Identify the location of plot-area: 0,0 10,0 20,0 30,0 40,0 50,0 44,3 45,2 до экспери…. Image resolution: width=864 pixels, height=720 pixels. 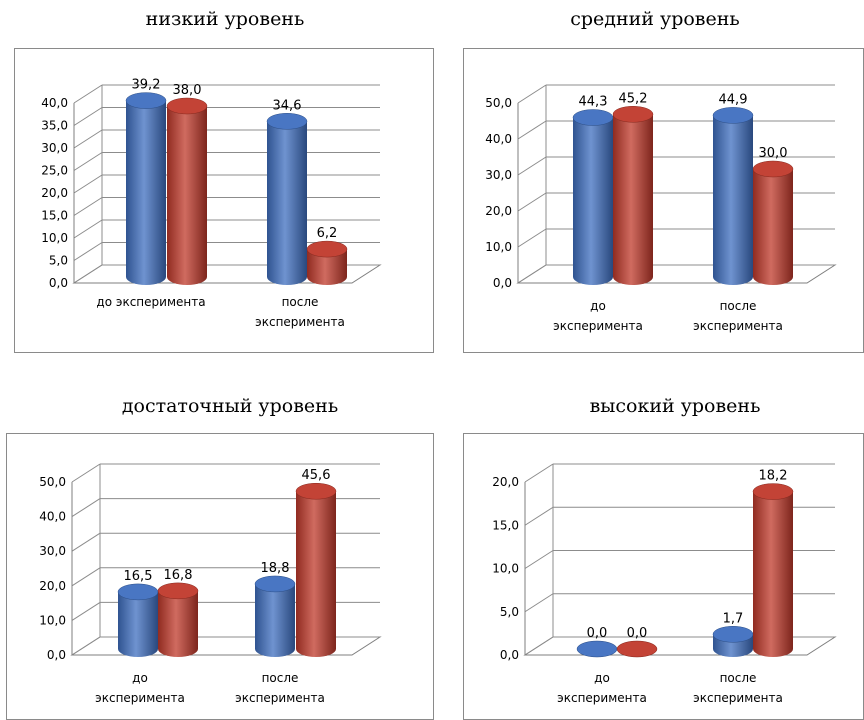
(661, 208).